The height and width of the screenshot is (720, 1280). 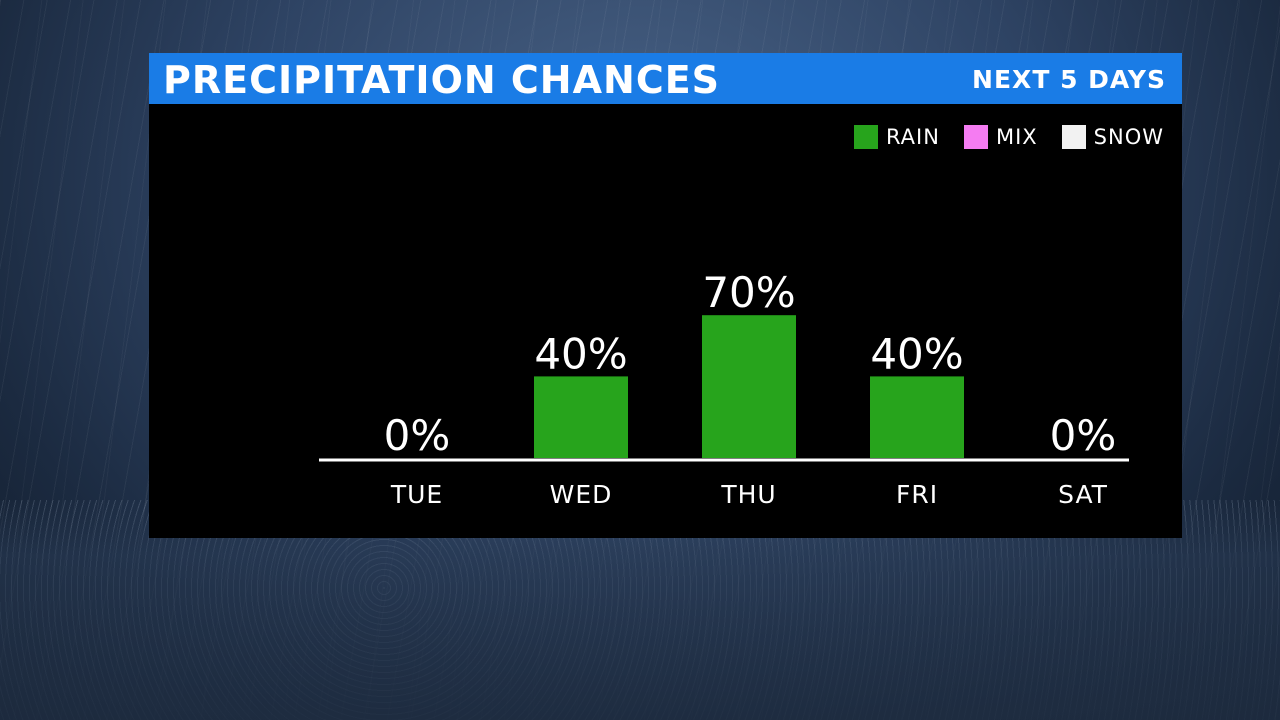 I want to click on day-label-sat: SAT, so click(x=1083, y=494).